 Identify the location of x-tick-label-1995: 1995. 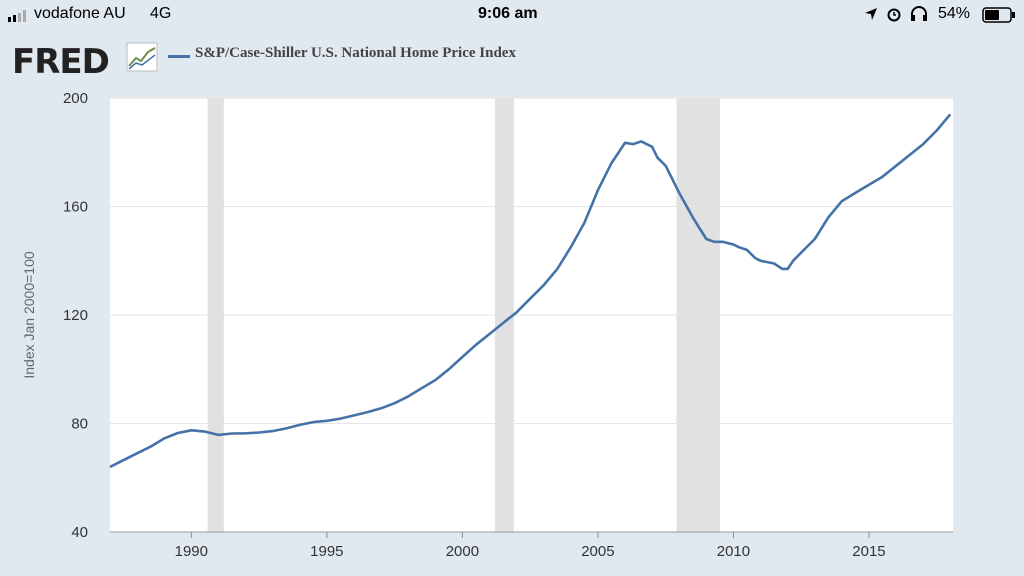
(326, 551).